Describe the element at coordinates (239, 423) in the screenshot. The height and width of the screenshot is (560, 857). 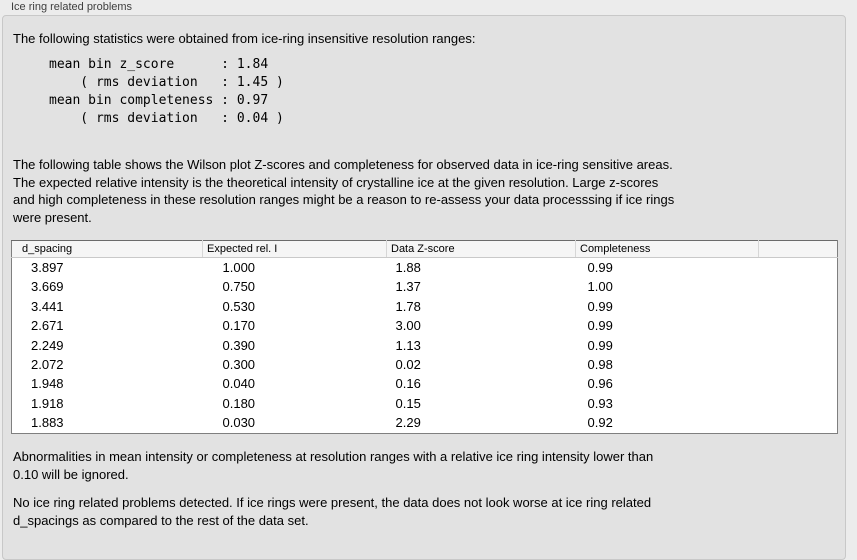
I see `cell-expected-rel-i: 0.030` at that location.